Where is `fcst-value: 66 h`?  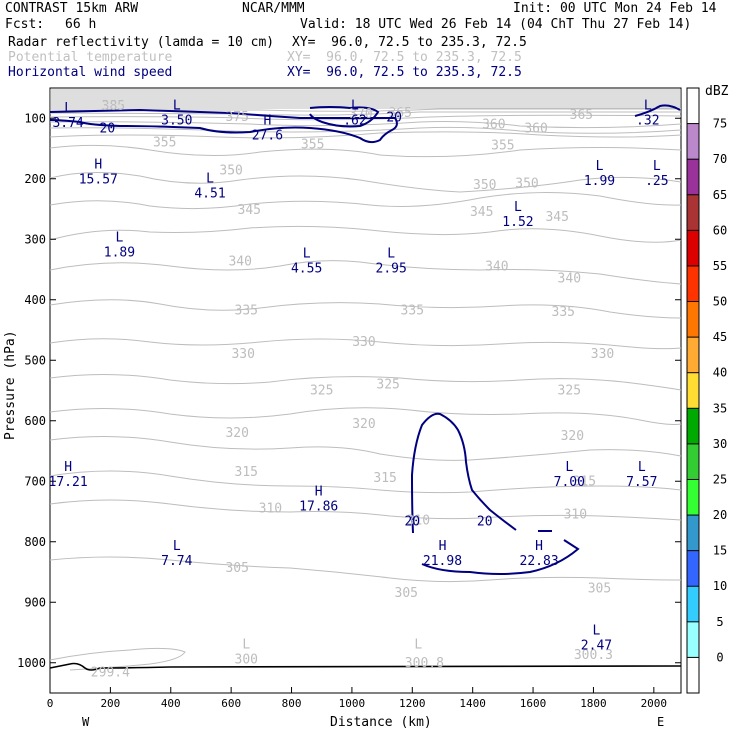 fcst-value: 66 h is located at coordinates (81, 24).